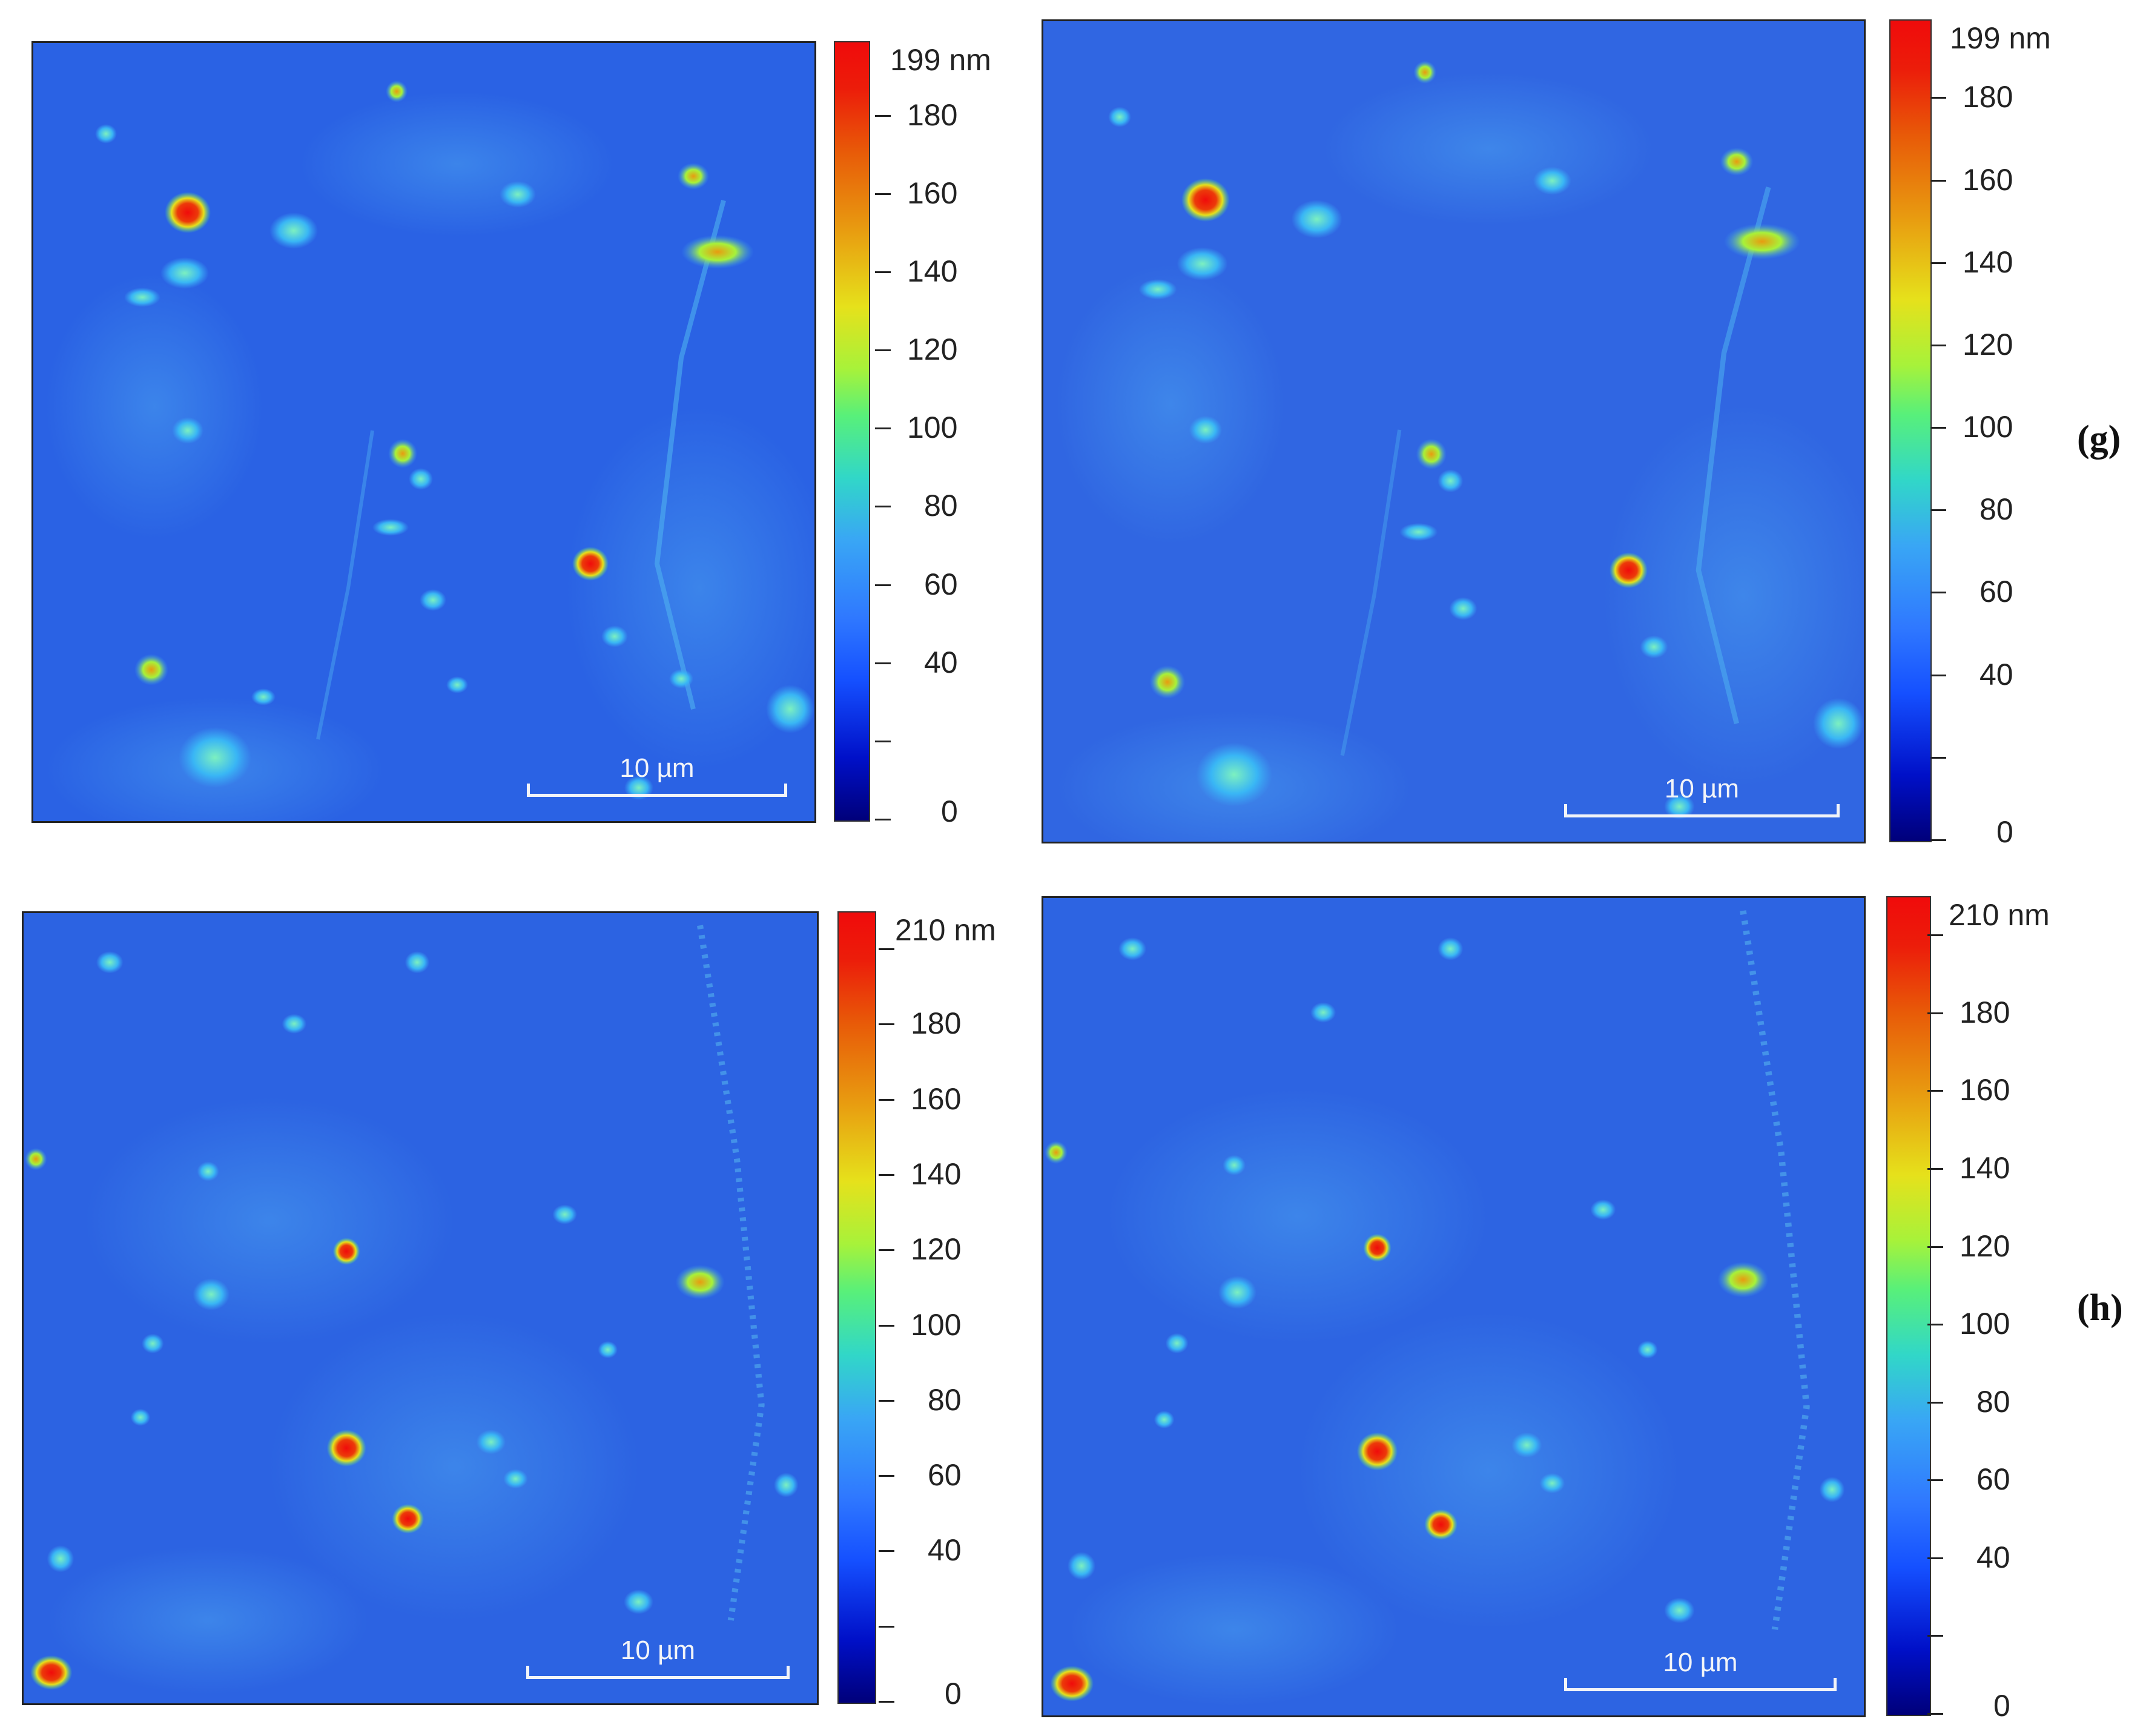 This screenshot has width=2143, height=1736. Describe the element at coordinates (940, 60) in the screenshot. I see `colorbar-max-label: 199 nm` at that location.